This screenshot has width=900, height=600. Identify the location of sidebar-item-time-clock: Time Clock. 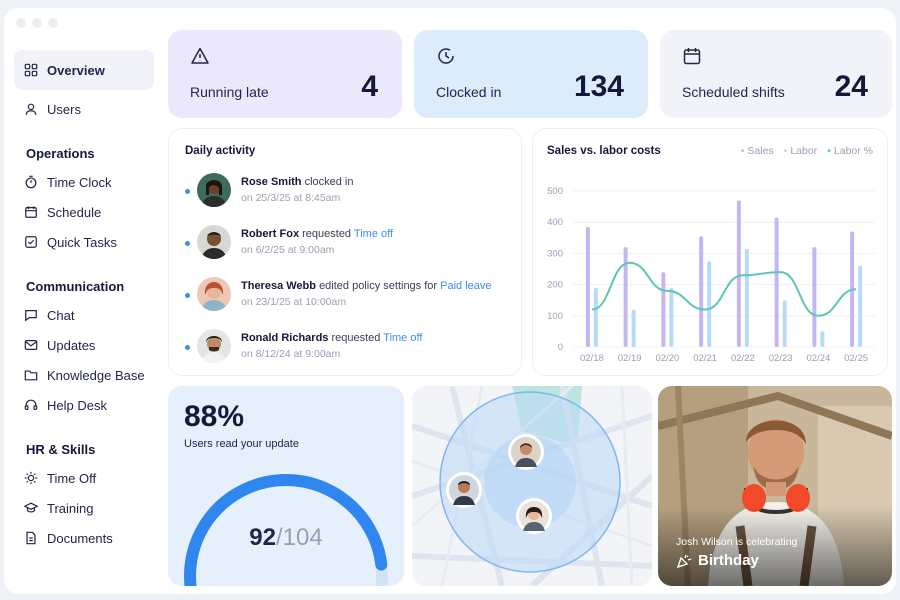
(84, 182).